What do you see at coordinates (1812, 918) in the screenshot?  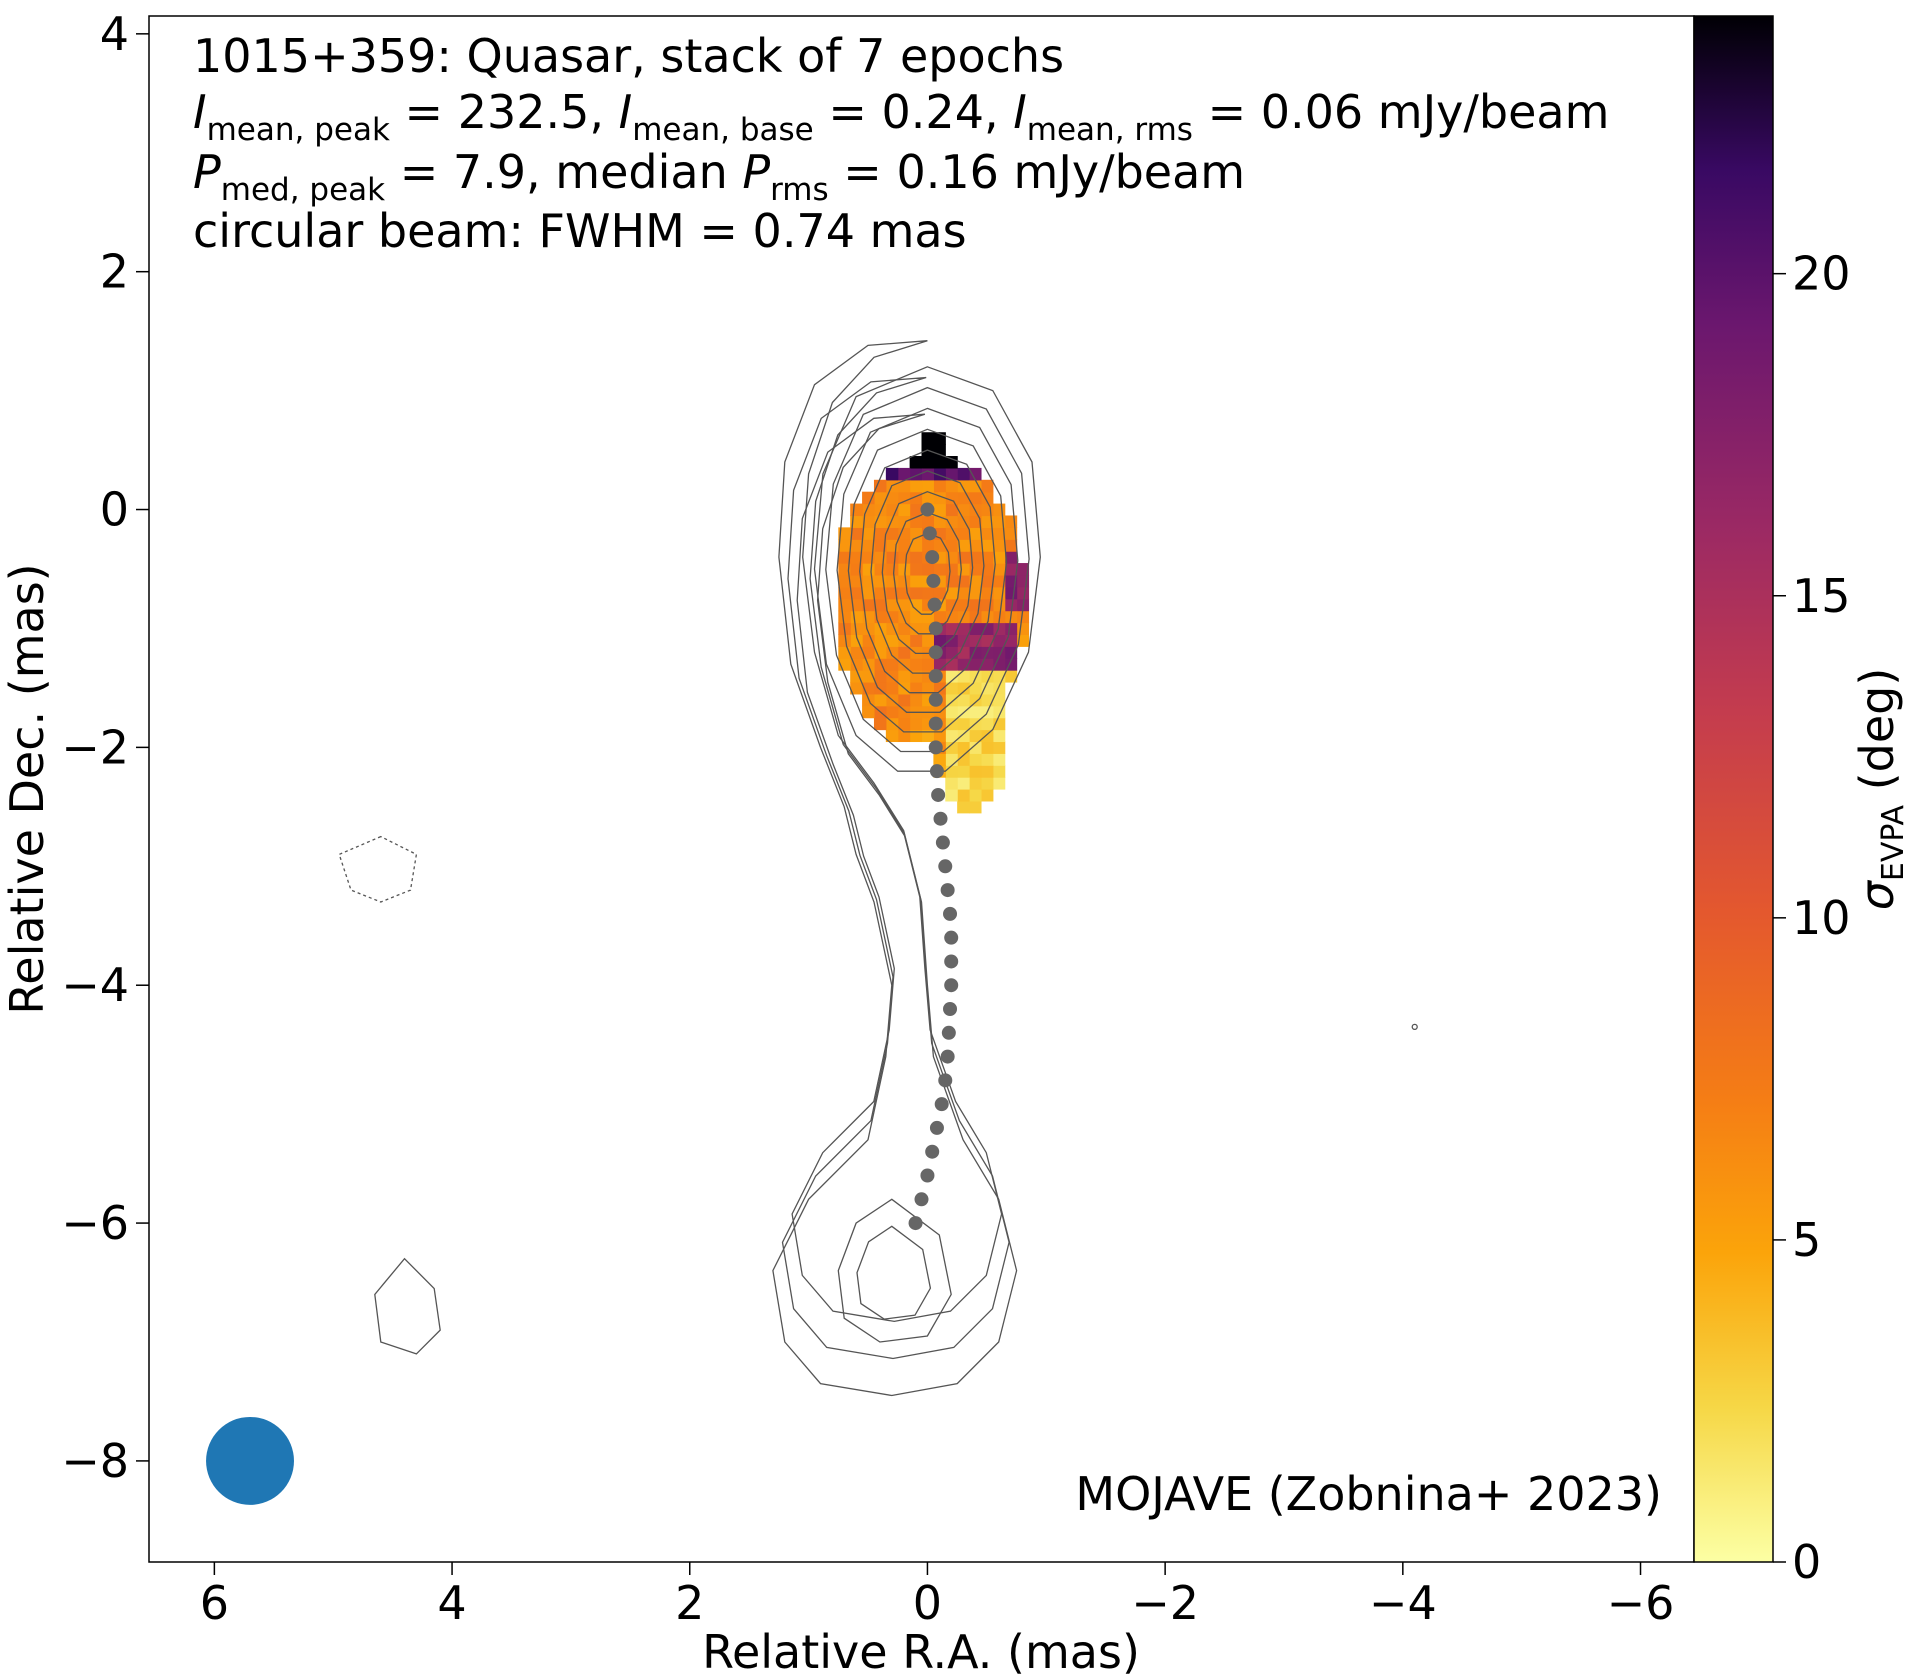 I see `colorbar-ticks: 0 5 10 15 20` at bounding box center [1812, 918].